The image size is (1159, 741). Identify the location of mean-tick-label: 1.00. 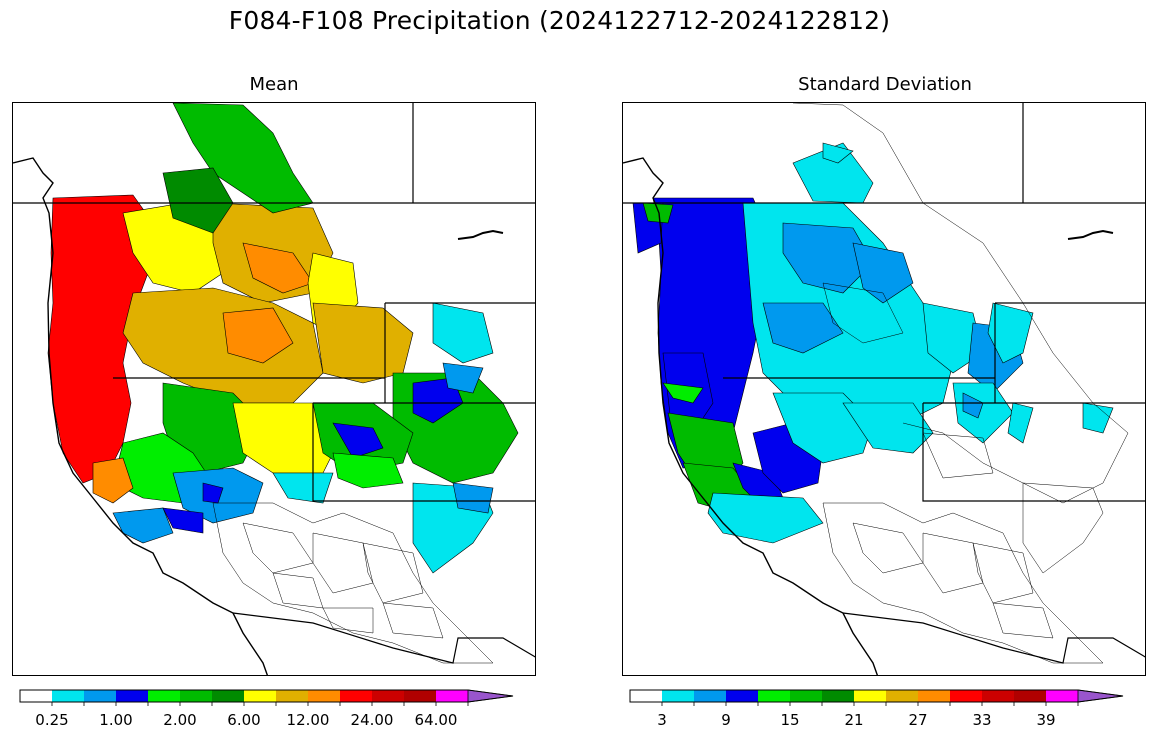
(116, 720).